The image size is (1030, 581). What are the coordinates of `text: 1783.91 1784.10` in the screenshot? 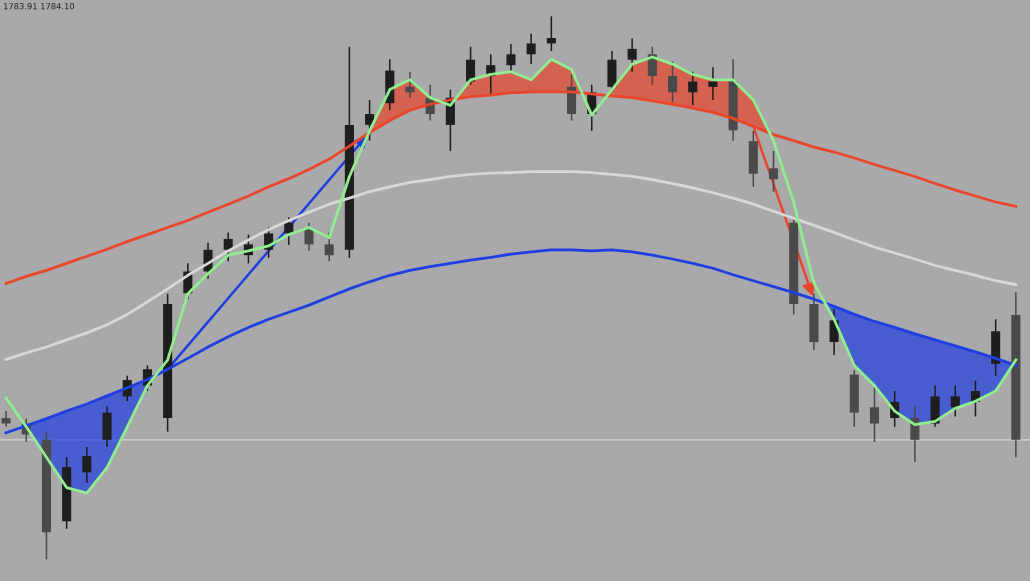 It's located at (39, 6).